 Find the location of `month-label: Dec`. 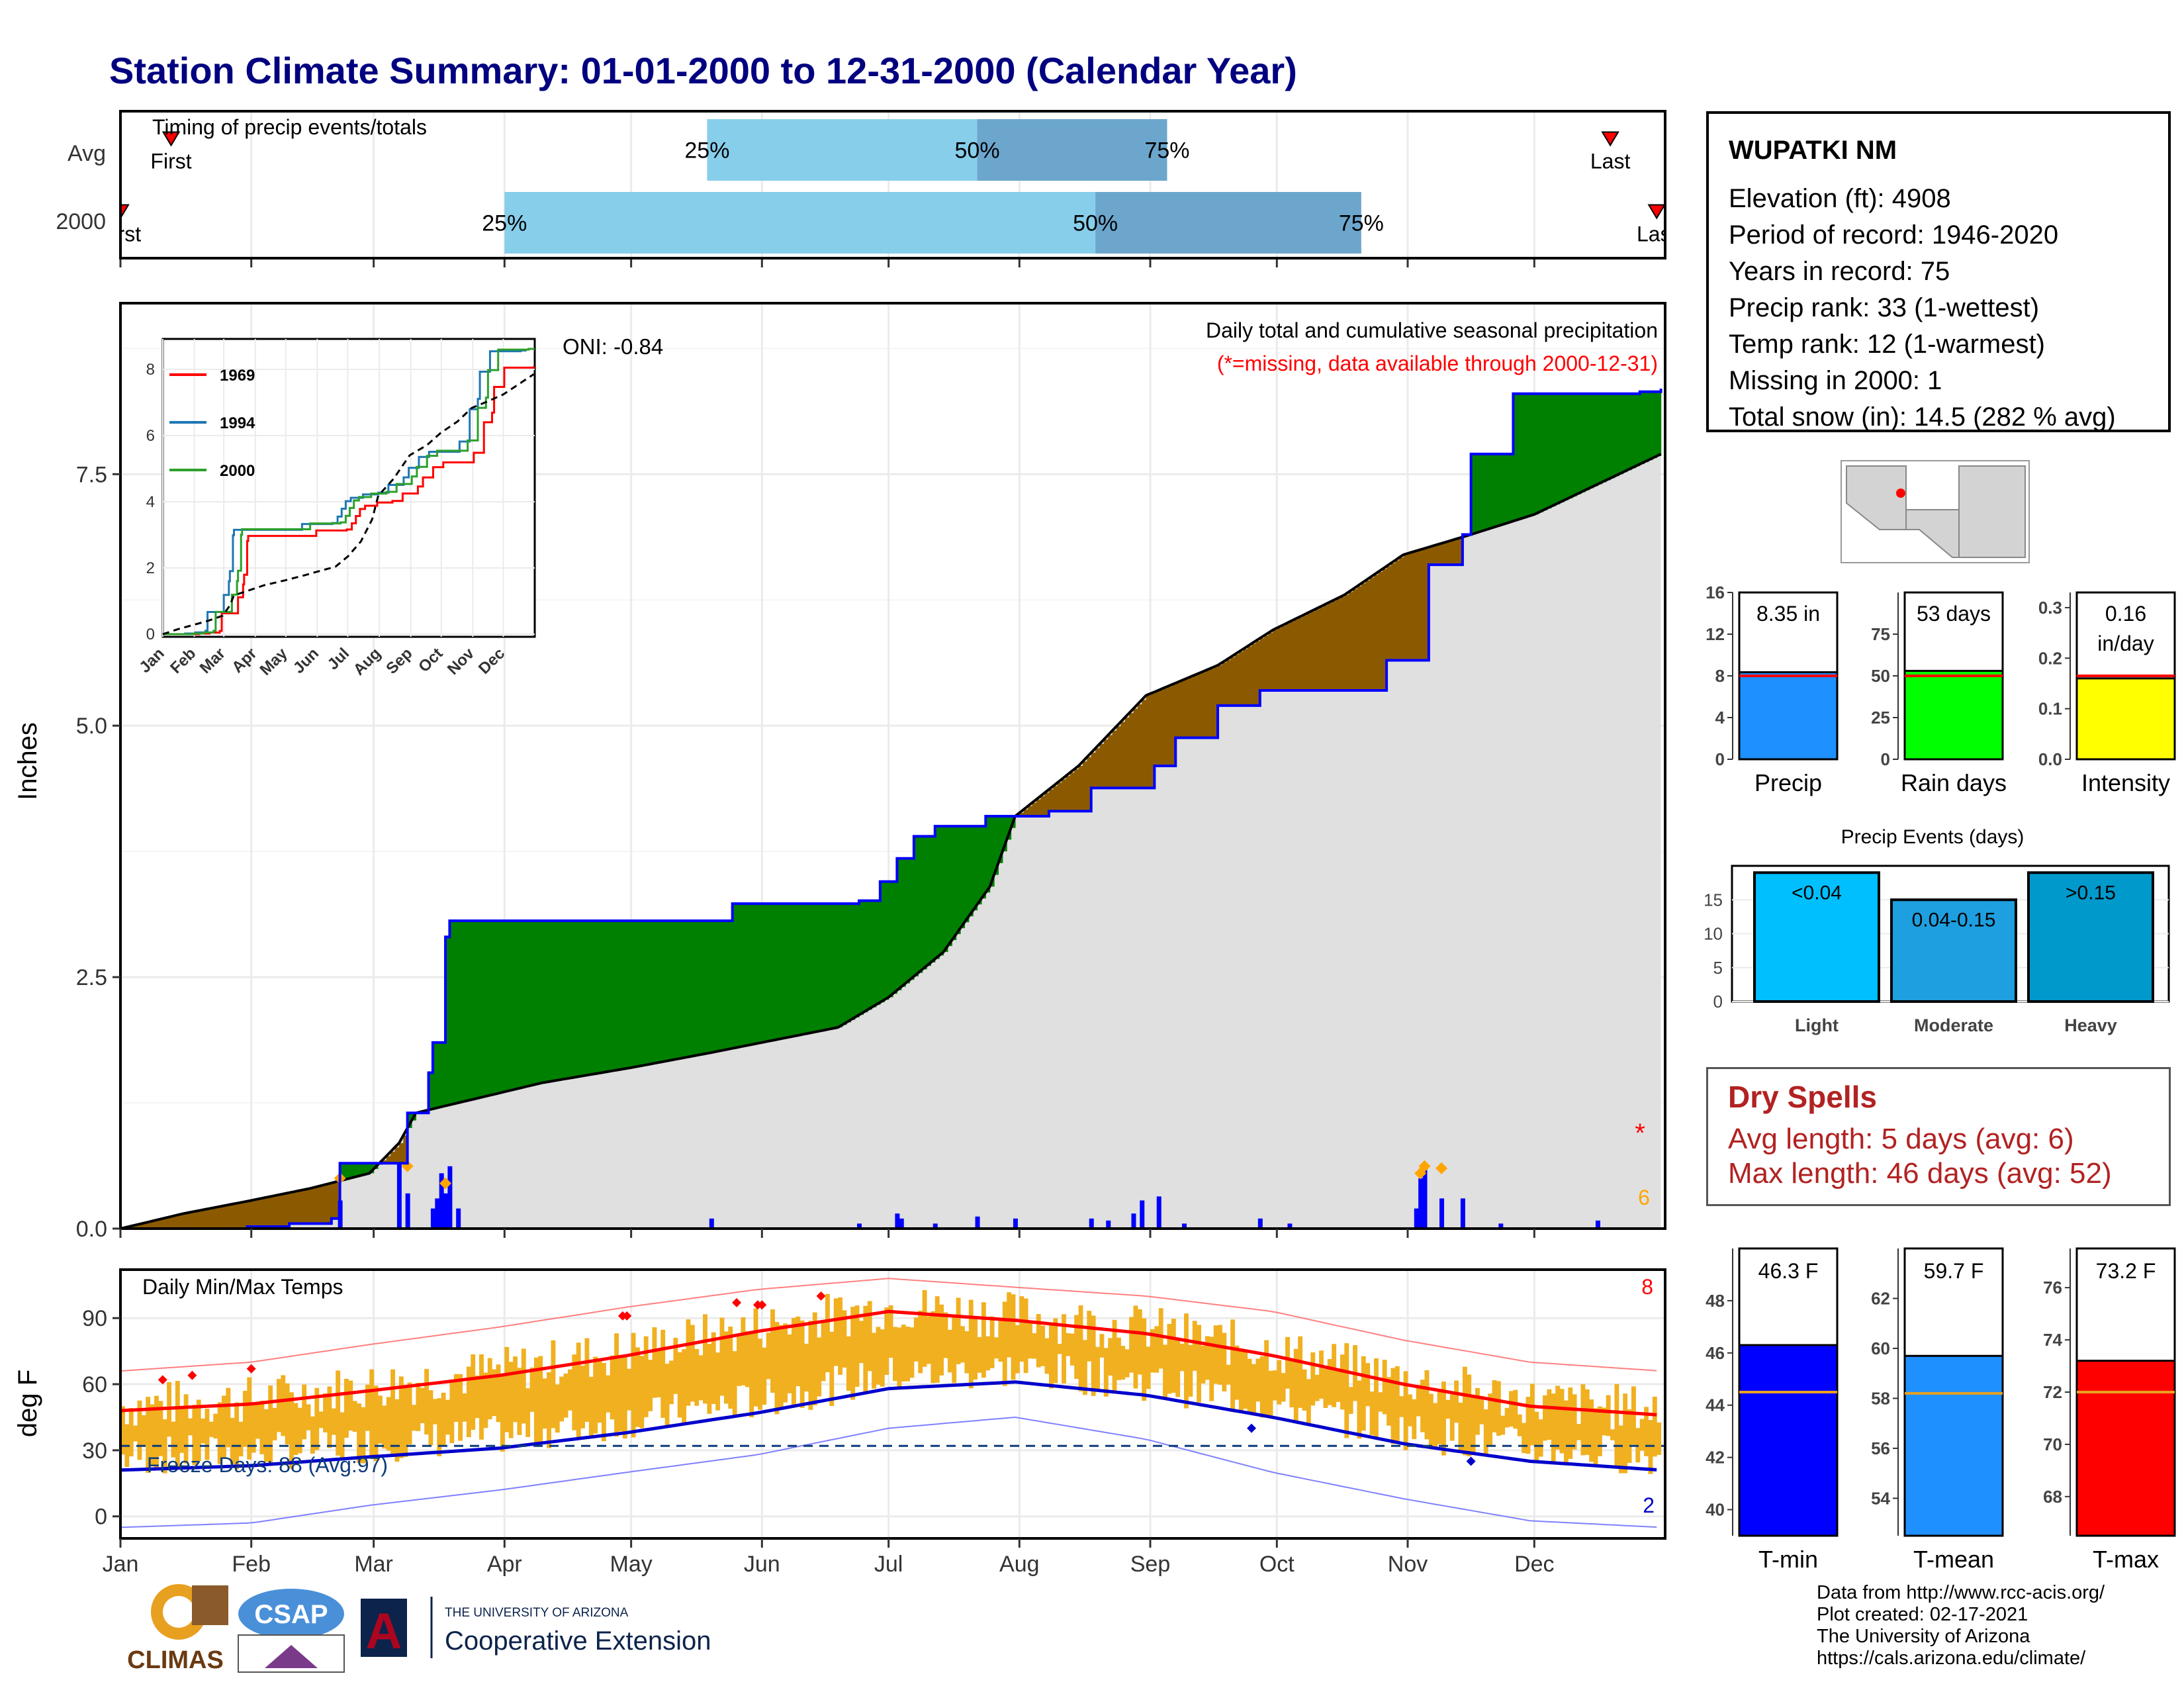

month-label: Dec is located at coordinates (1534, 1564).